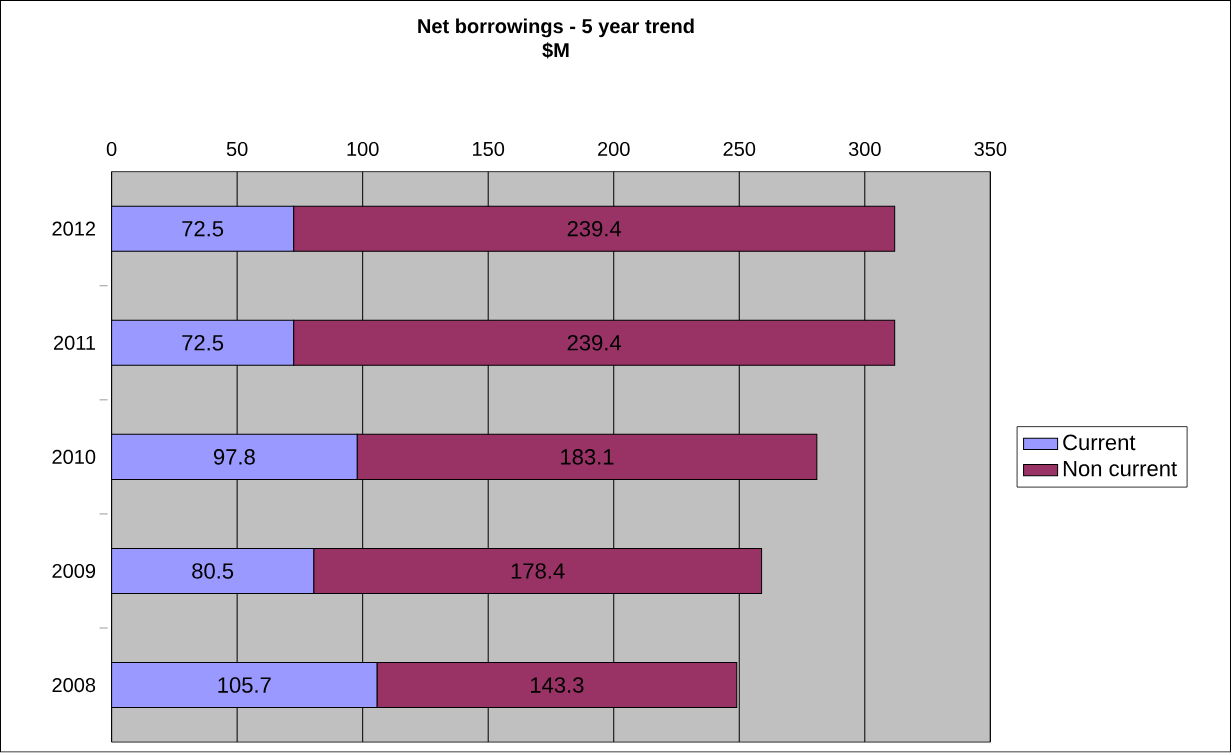 Image resolution: width=1231 pixels, height=753 pixels. I want to click on chart-subtitle: $M, so click(555, 50).